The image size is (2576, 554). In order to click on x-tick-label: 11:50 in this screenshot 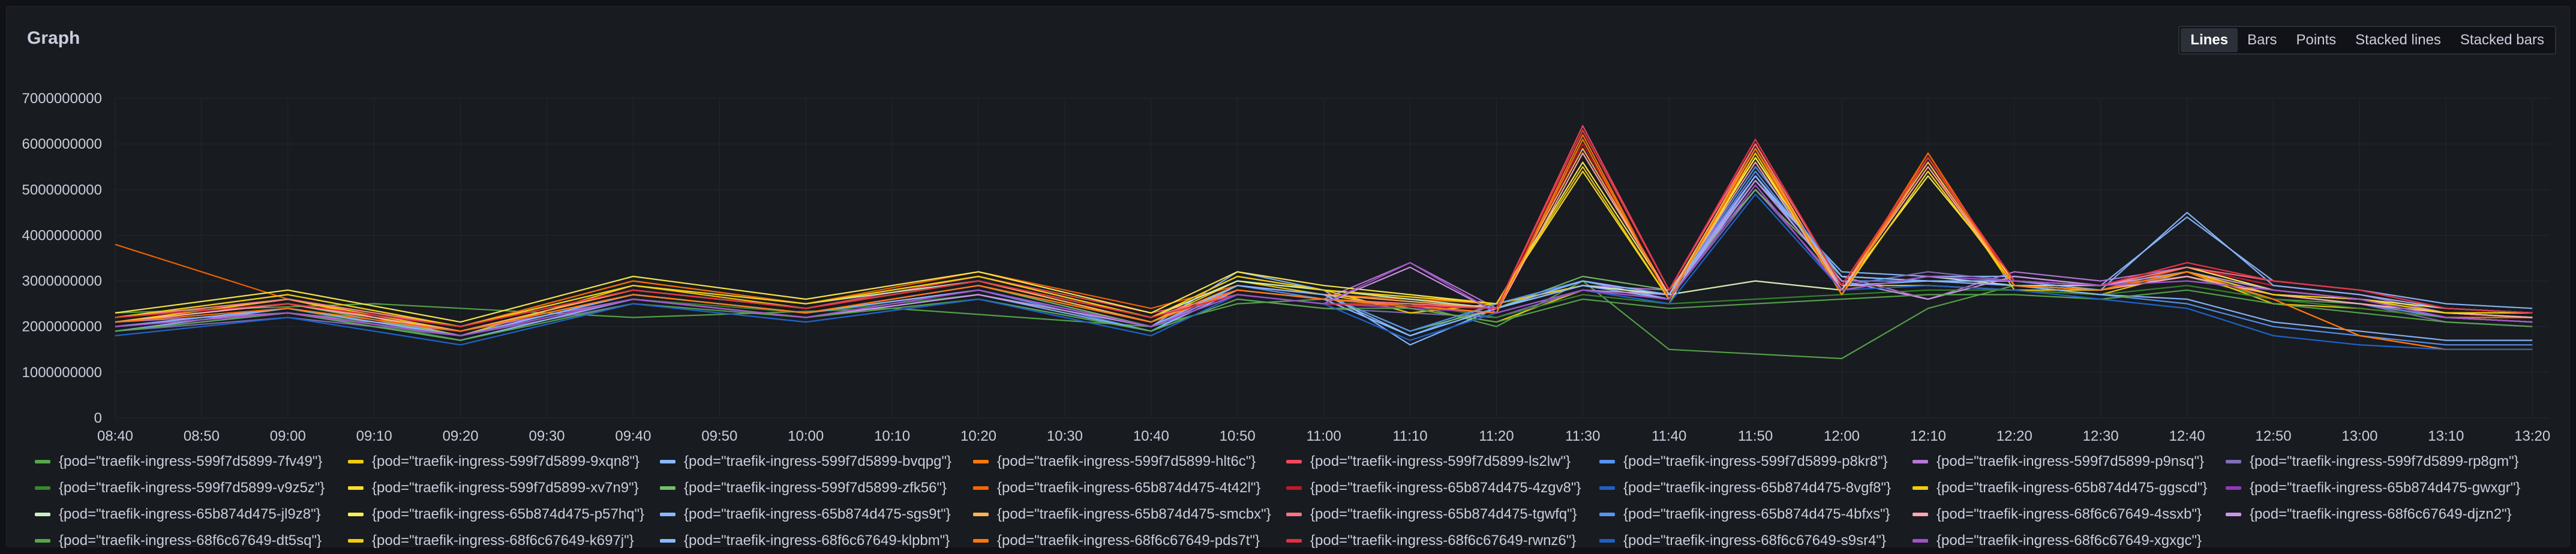, I will do `click(1756, 436)`.